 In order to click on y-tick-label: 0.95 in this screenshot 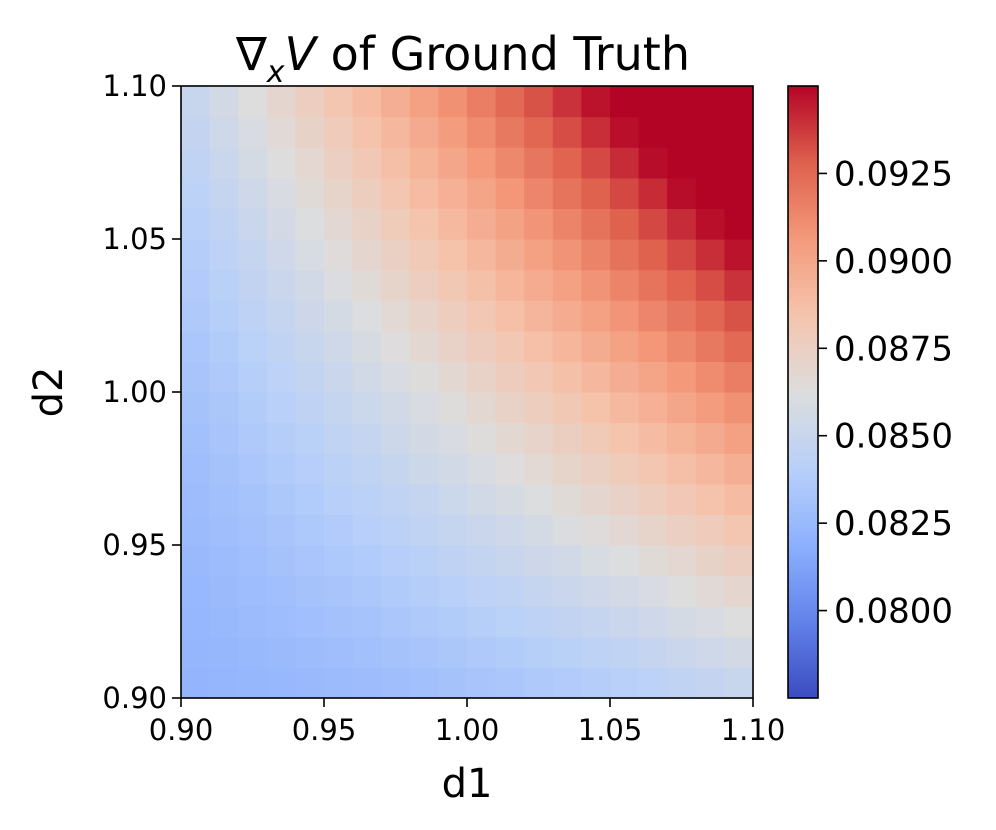, I will do `click(134, 545)`.